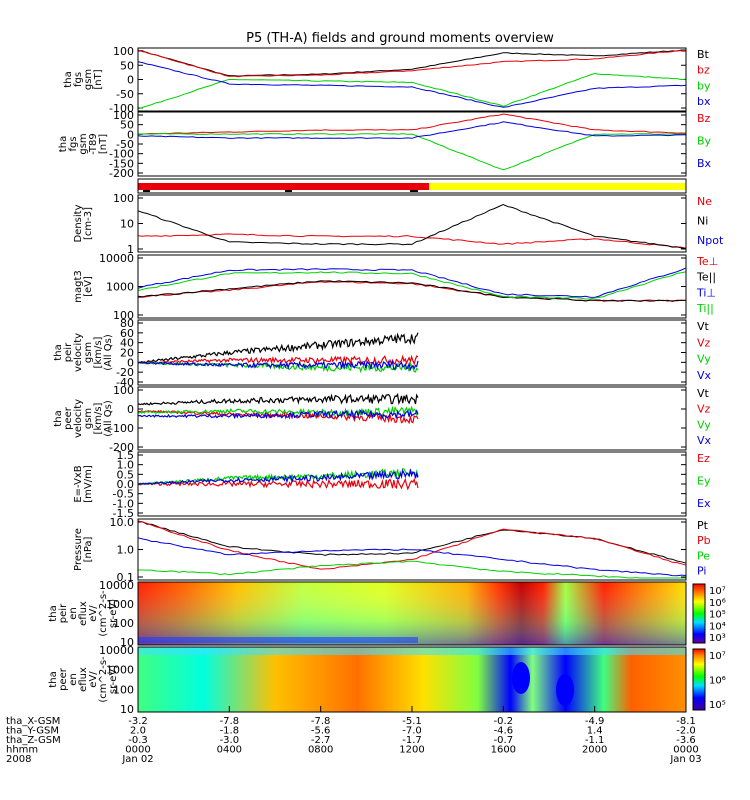  What do you see at coordinates (707, 261) in the screenshot?
I see `legend-temperature-0: Te⊥` at bounding box center [707, 261].